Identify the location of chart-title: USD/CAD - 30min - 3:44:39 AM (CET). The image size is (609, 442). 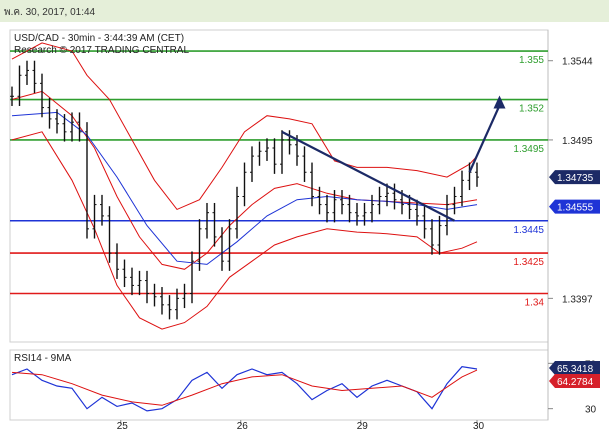
(99, 38).